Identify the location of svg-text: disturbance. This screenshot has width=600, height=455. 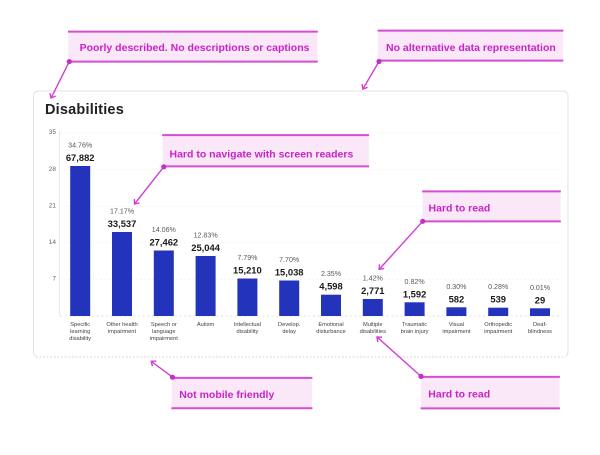
(330, 332).